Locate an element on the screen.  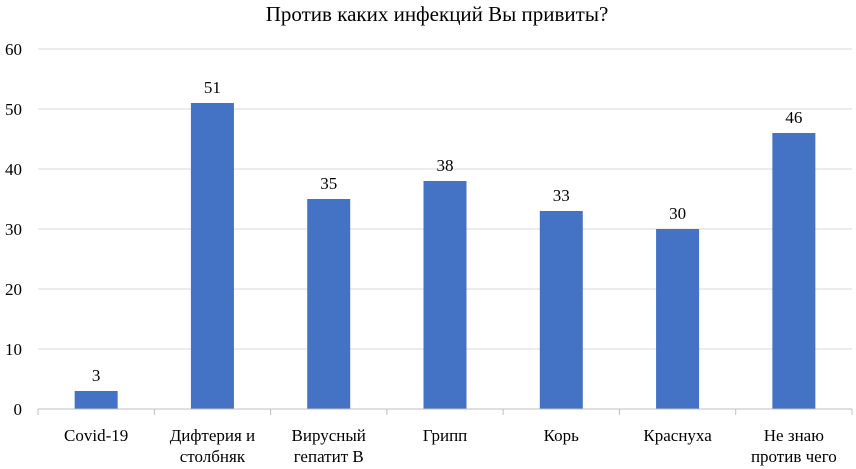
category-label: Дифтерия и is located at coordinates (212, 435).